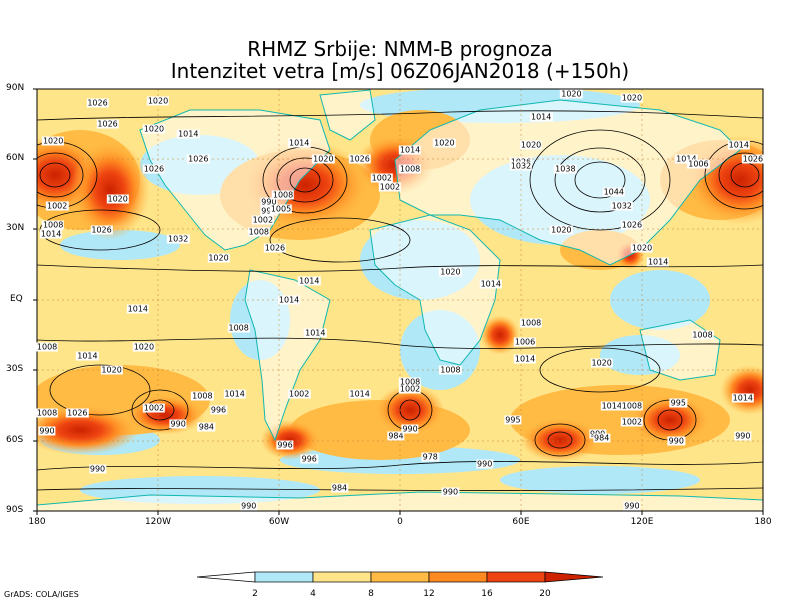 This screenshot has height=600, width=800. I want to click on lat-label-60n: 60N, so click(15, 158).